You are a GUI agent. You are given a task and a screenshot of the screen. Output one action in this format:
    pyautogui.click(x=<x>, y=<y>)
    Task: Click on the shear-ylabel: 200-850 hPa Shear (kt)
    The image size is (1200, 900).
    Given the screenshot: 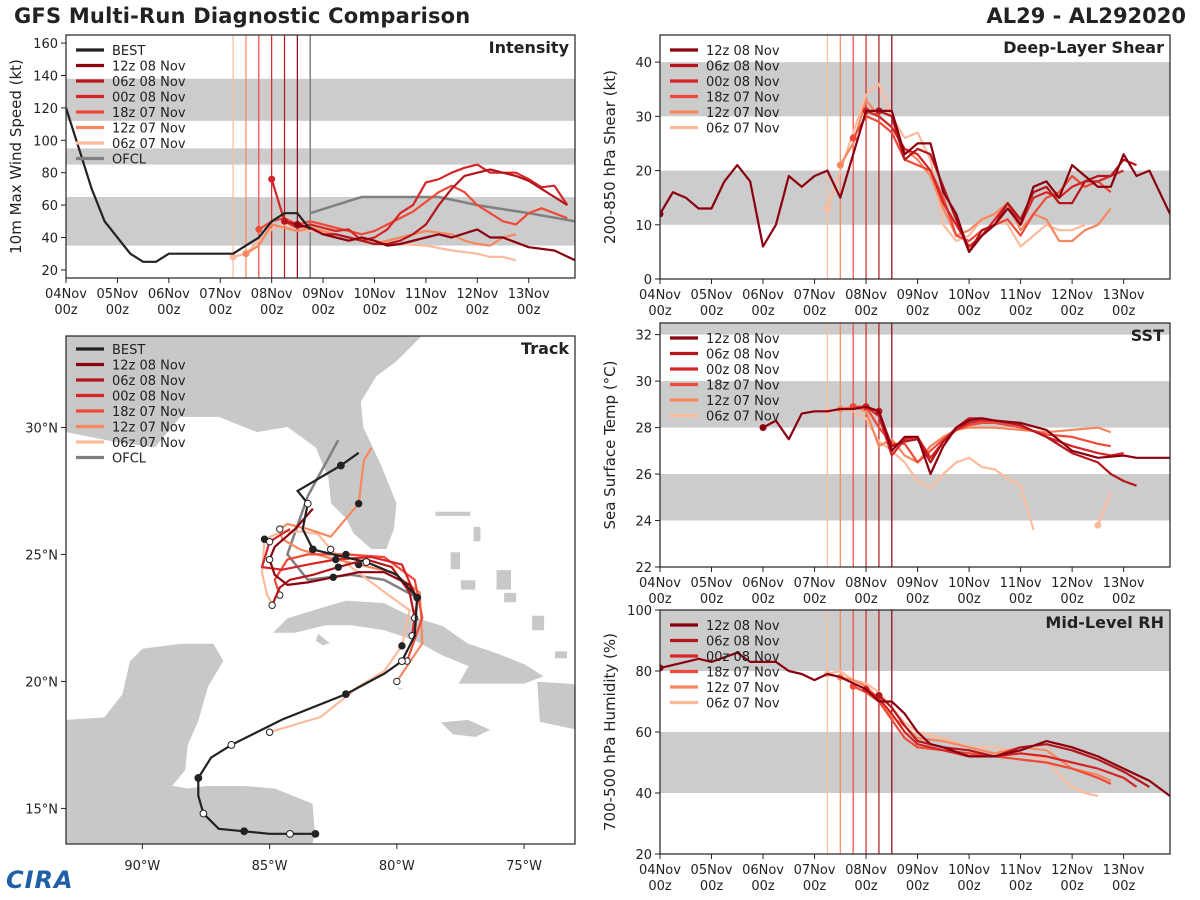 What is the action you would take?
    pyautogui.click(x=610, y=157)
    